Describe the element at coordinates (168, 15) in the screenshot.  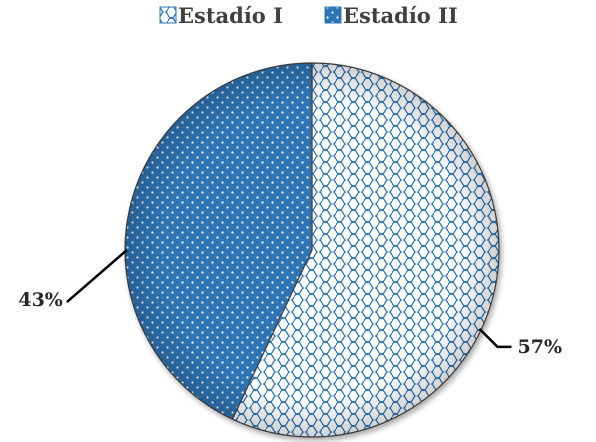
I see `legend-swatch-estadio-i` at that location.